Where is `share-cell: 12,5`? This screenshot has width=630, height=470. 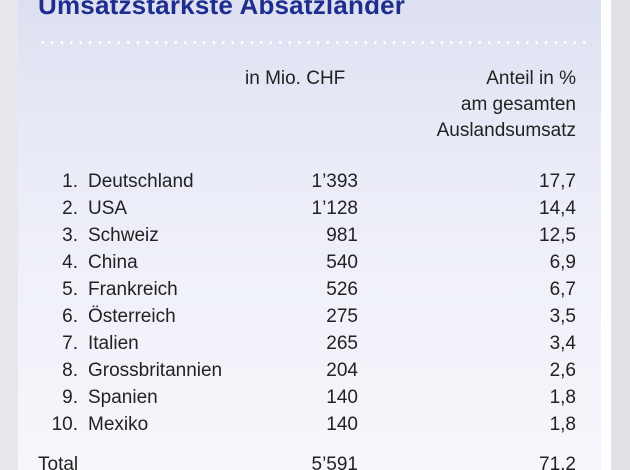 share-cell: 12,5 is located at coordinates (557, 235).